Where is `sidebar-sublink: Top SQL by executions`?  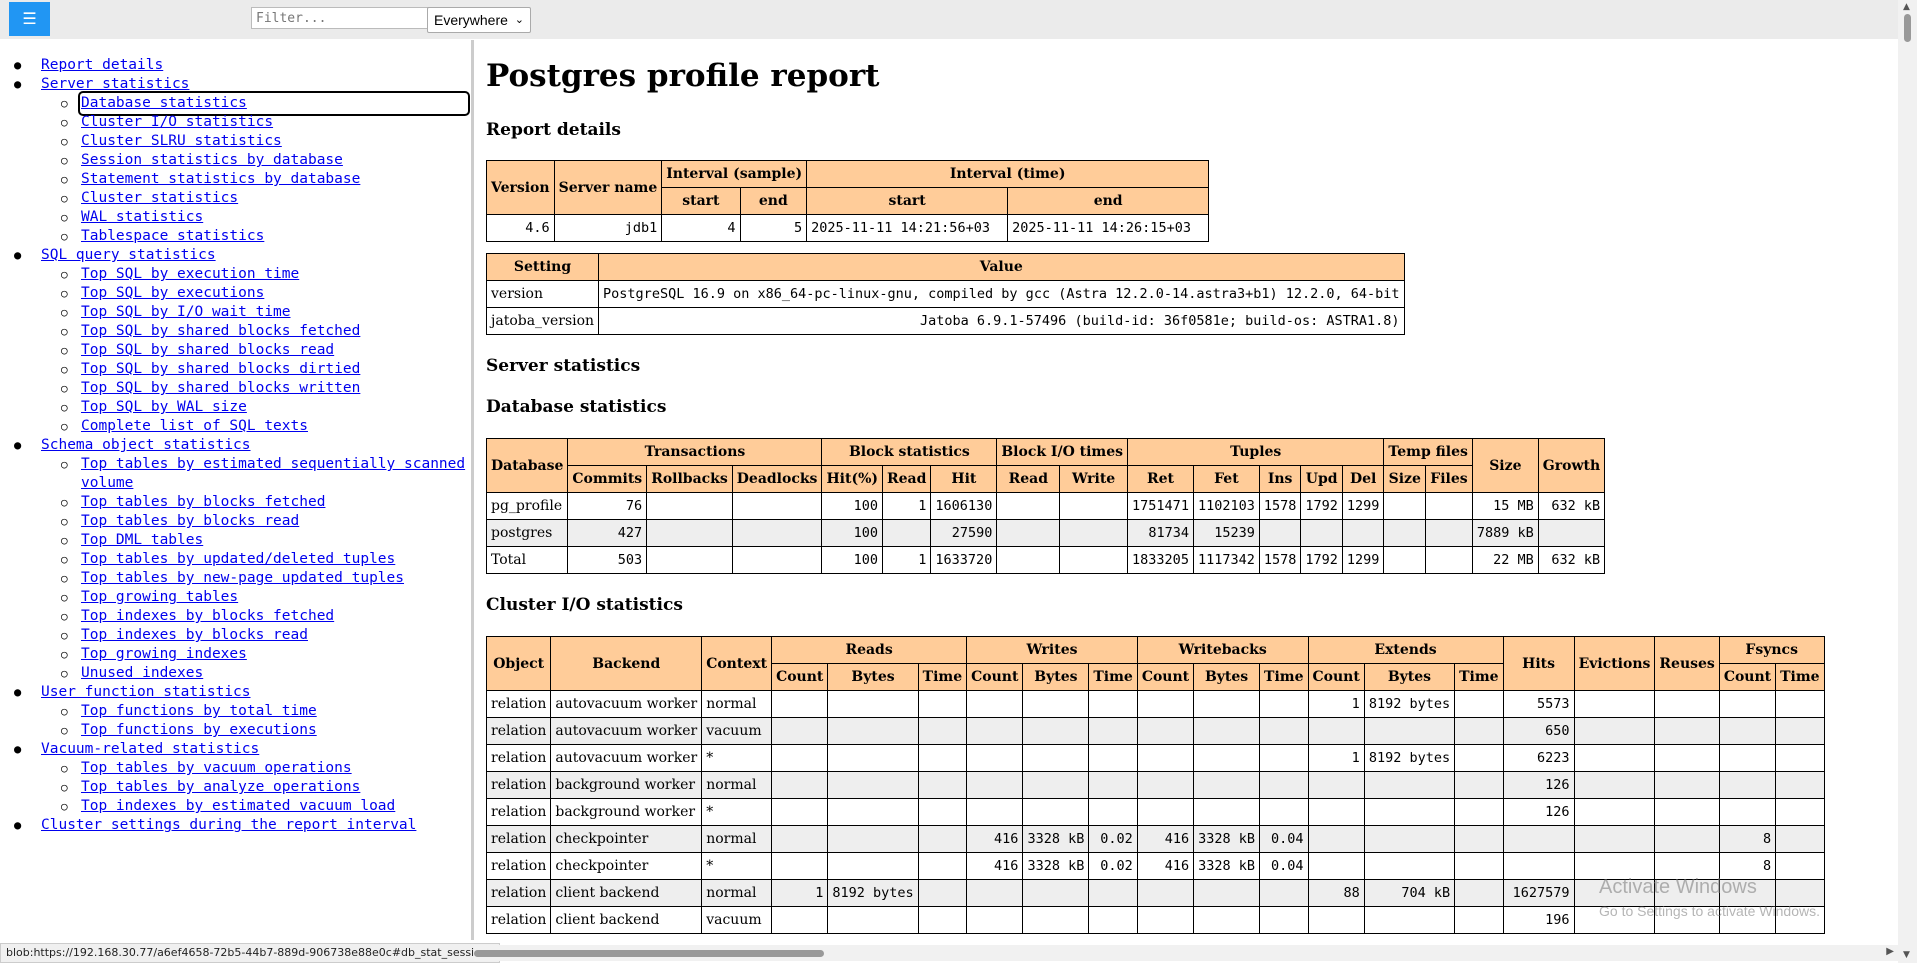 sidebar-sublink: Top SQL by executions is located at coordinates (173, 293).